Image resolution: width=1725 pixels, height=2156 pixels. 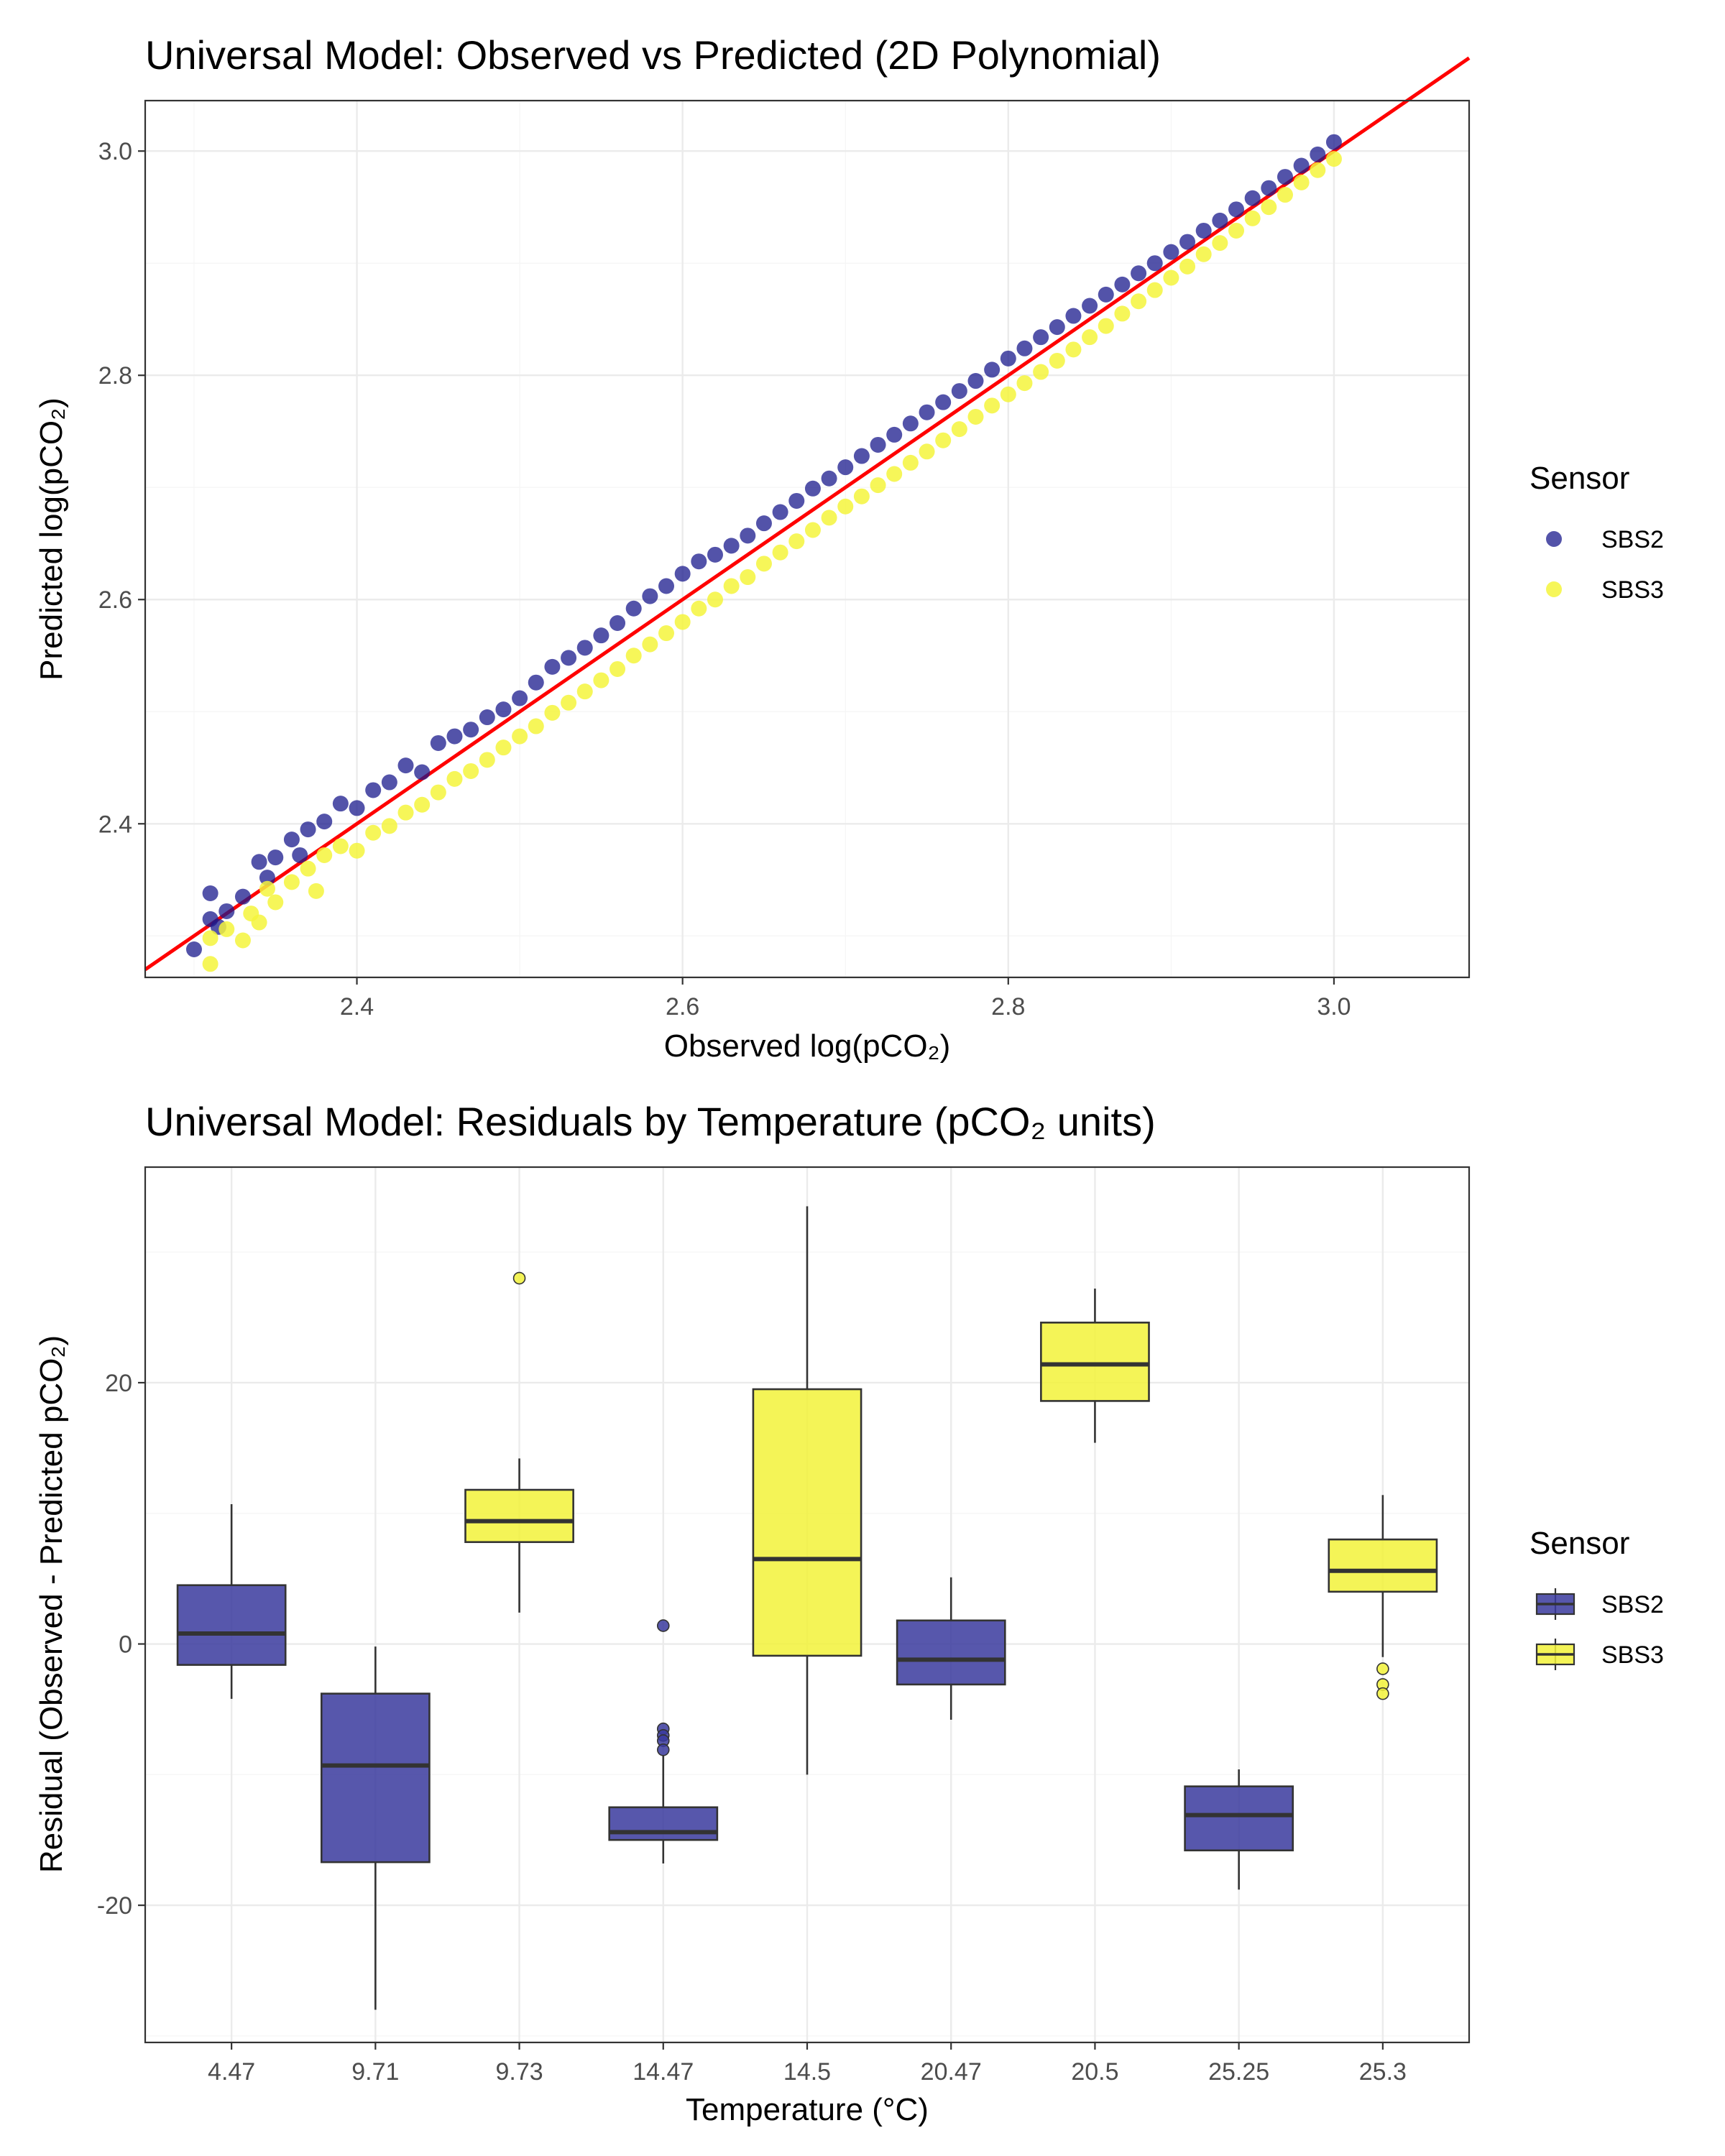 I want to click on scatter-y-axis: 2.4 2.6 2.8 3.0, so click(x=121, y=488).